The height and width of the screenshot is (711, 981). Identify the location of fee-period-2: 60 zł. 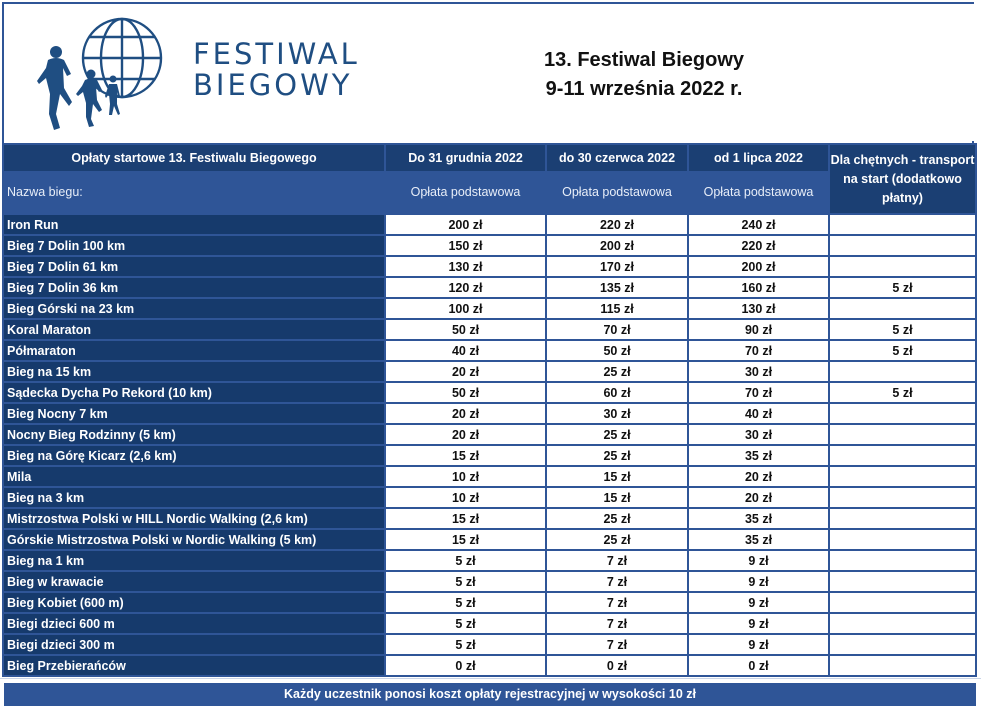
(617, 392).